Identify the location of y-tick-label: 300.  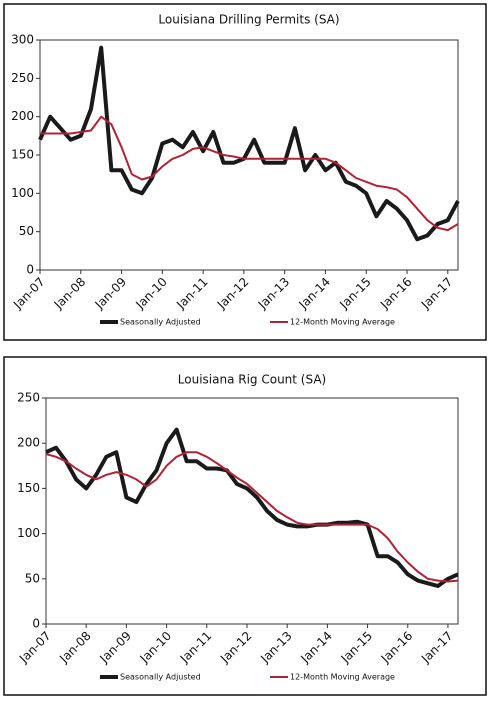
(22, 40).